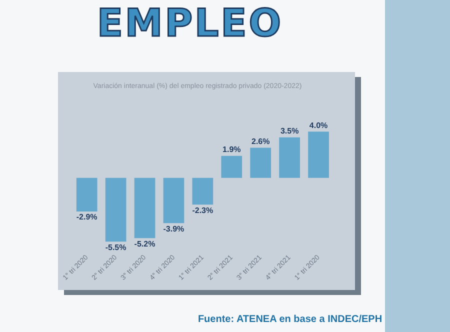 The height and width of the screenshot is (332, 450). Describe the element at coordinates (318, 125) in the screenshot. I see `data-label: 4.0%` at that location.